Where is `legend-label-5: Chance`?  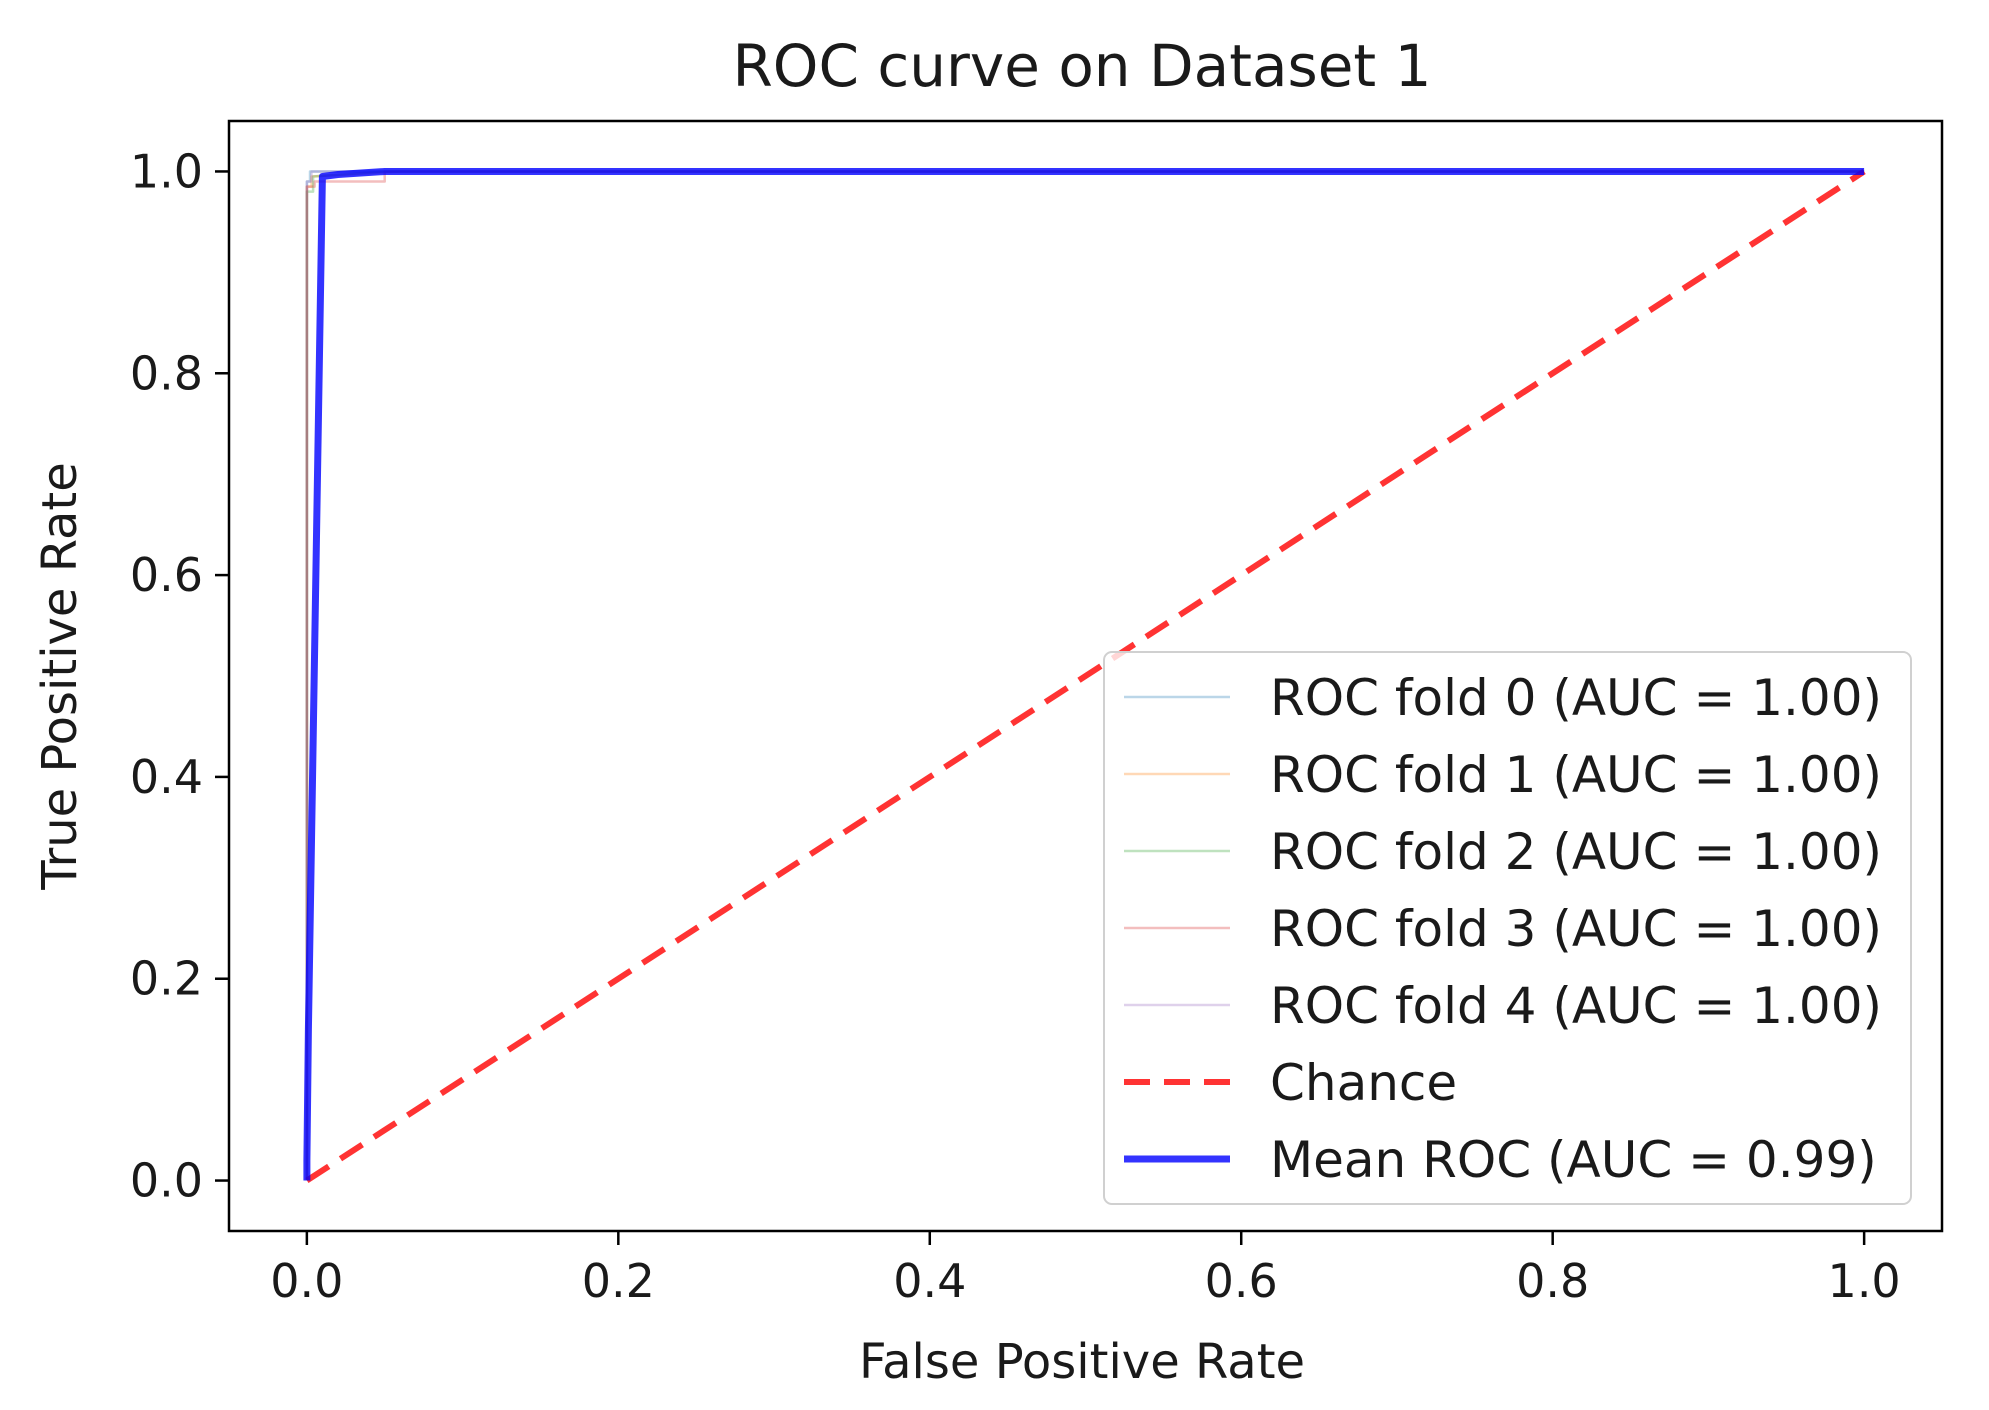
legend-label-5: Chance is located at coordinates (1363, 1083).